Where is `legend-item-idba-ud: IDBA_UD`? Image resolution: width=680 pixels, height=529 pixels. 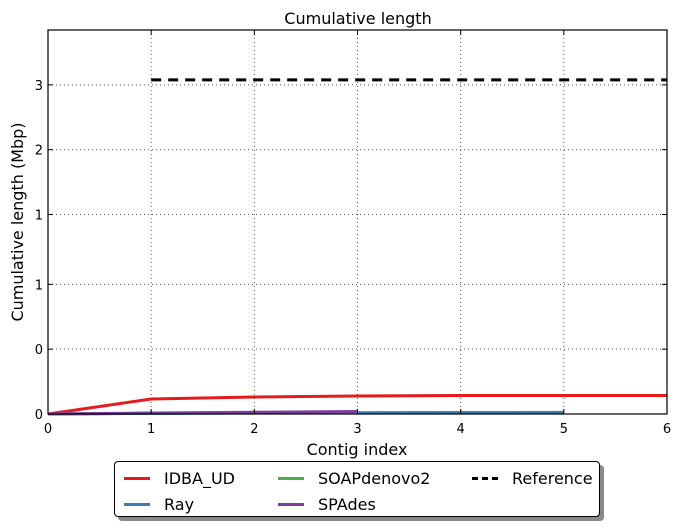 legend-item-idba-ud: IDBA_UD is located at coordinates (179, 478).